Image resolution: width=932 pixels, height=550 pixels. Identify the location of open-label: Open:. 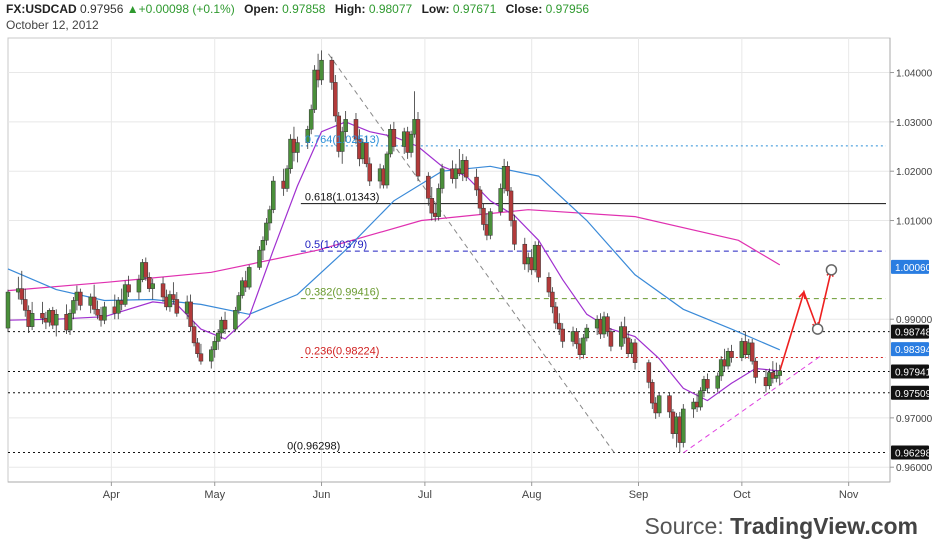
(261, 9).